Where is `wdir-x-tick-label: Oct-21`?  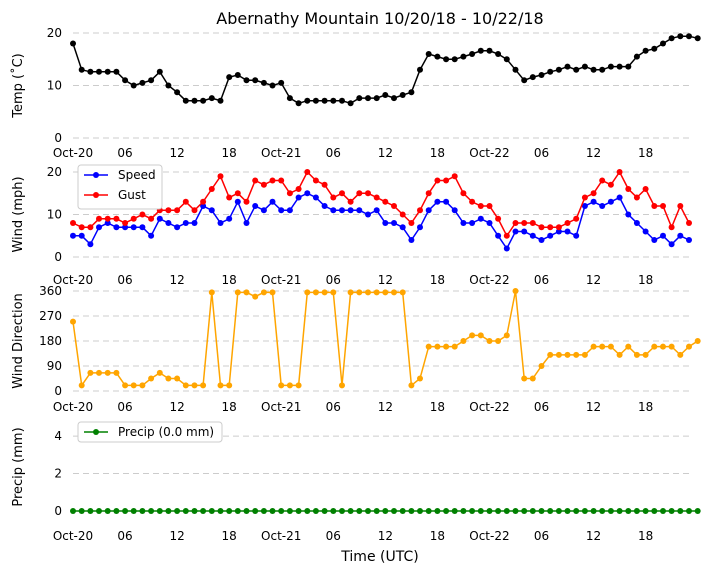 wdir-x-tick-label: Oct-21 is located at coordinates (281, 407).